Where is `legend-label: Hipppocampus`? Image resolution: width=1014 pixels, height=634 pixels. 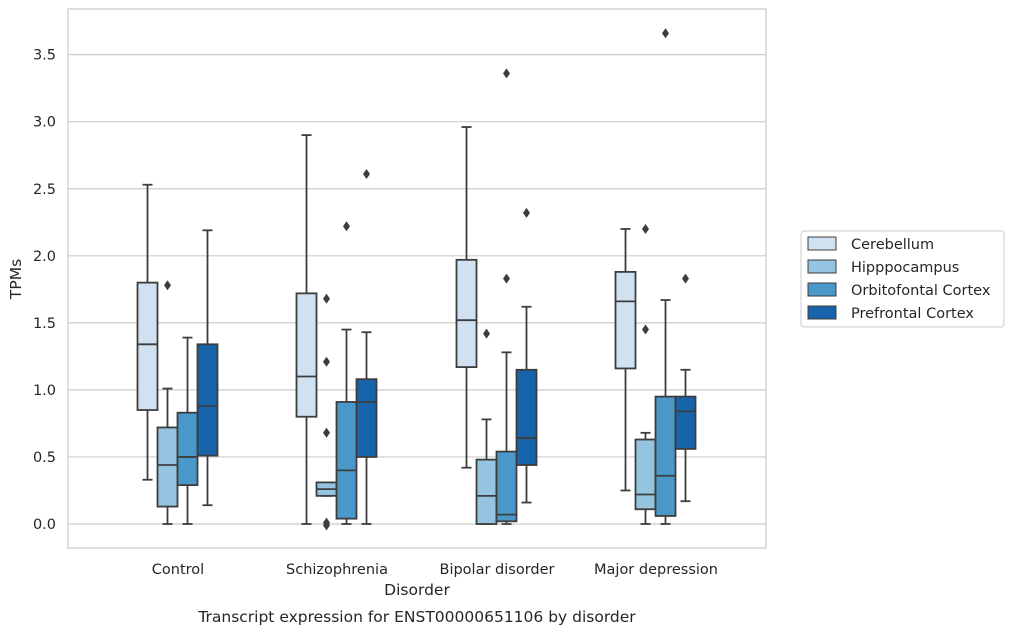 legend-label: Hipppocampus is located at coordinates (905, 268).